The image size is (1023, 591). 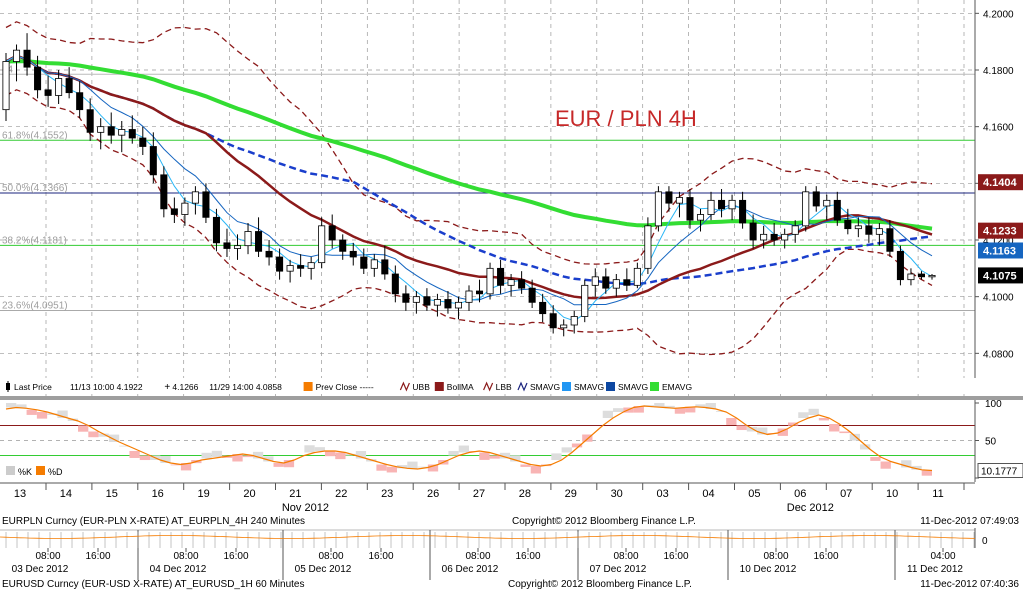 What do you see at coordinates (29, 386) in the screenshot?
I see `legend-item: Last Price` at bounding box center [29, 386].